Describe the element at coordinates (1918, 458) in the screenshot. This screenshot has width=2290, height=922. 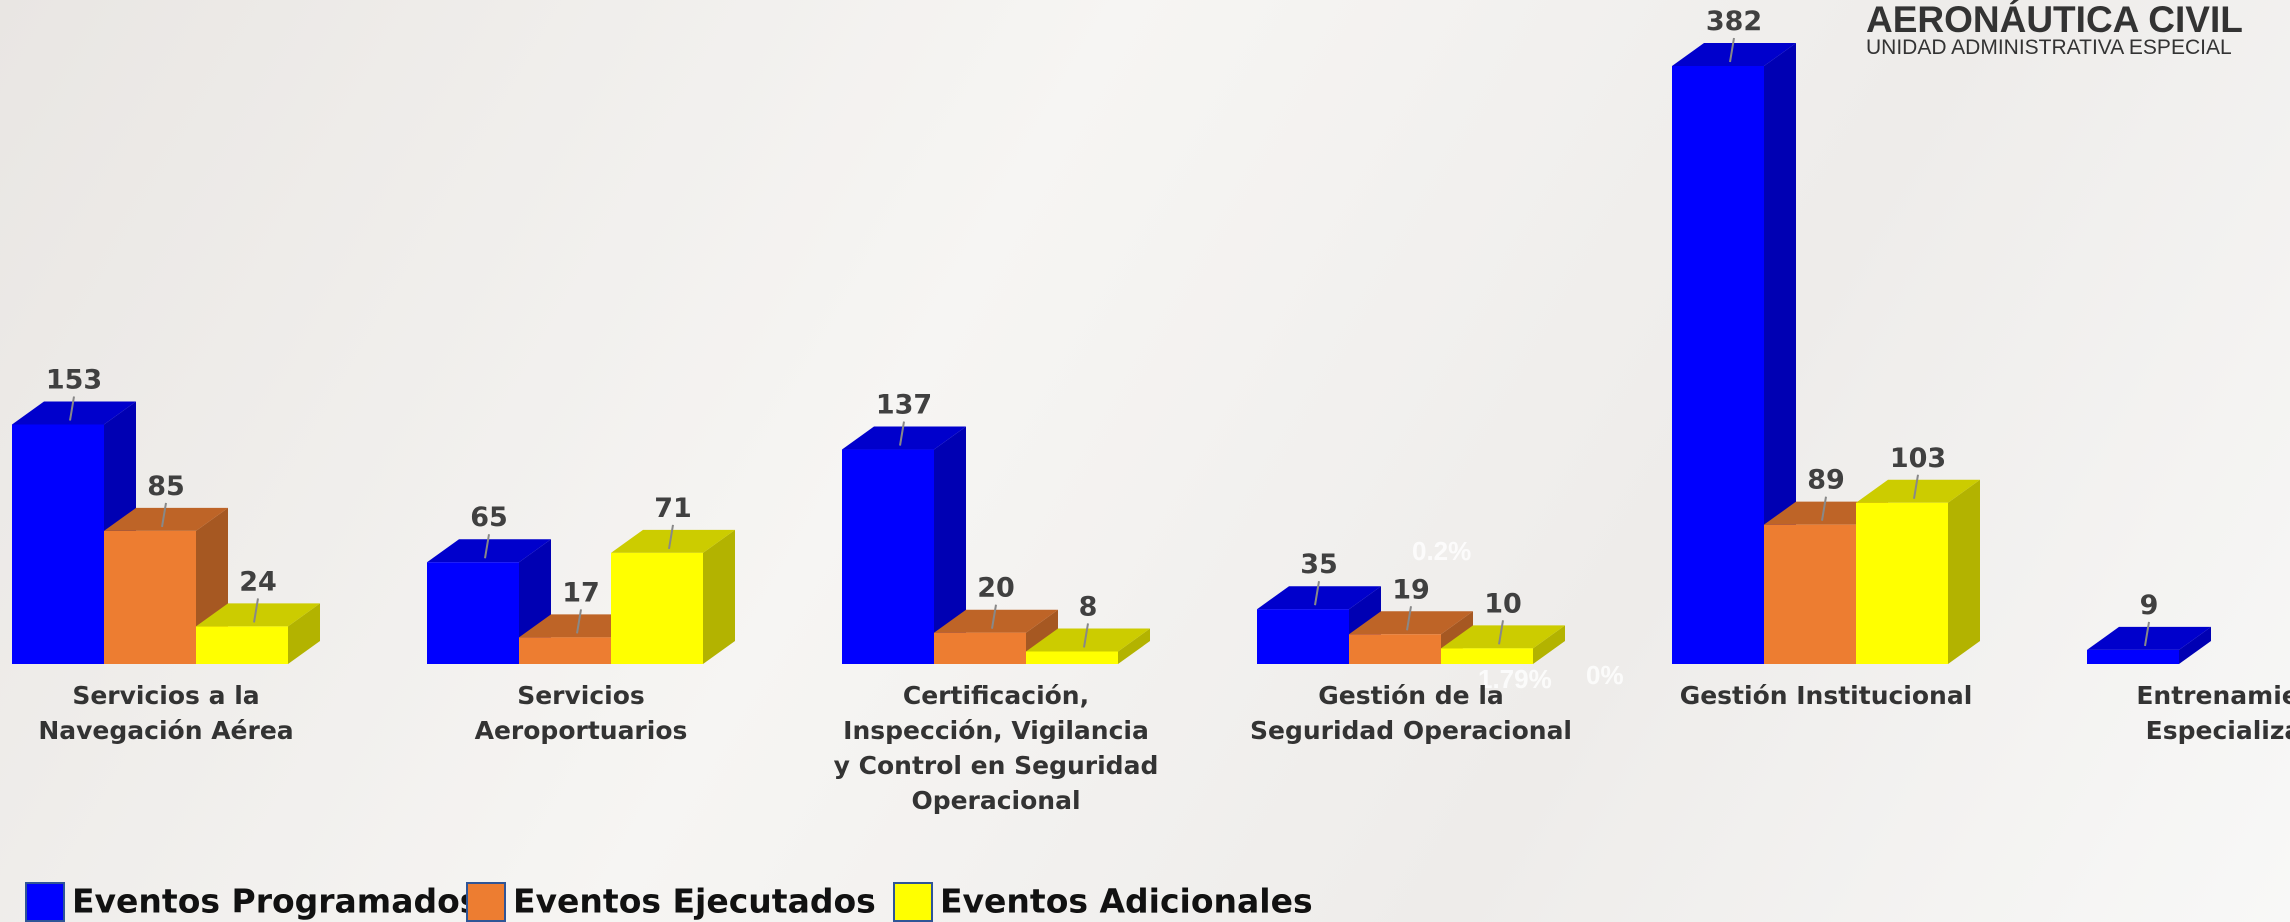
I see `value-label: 103` at that location.